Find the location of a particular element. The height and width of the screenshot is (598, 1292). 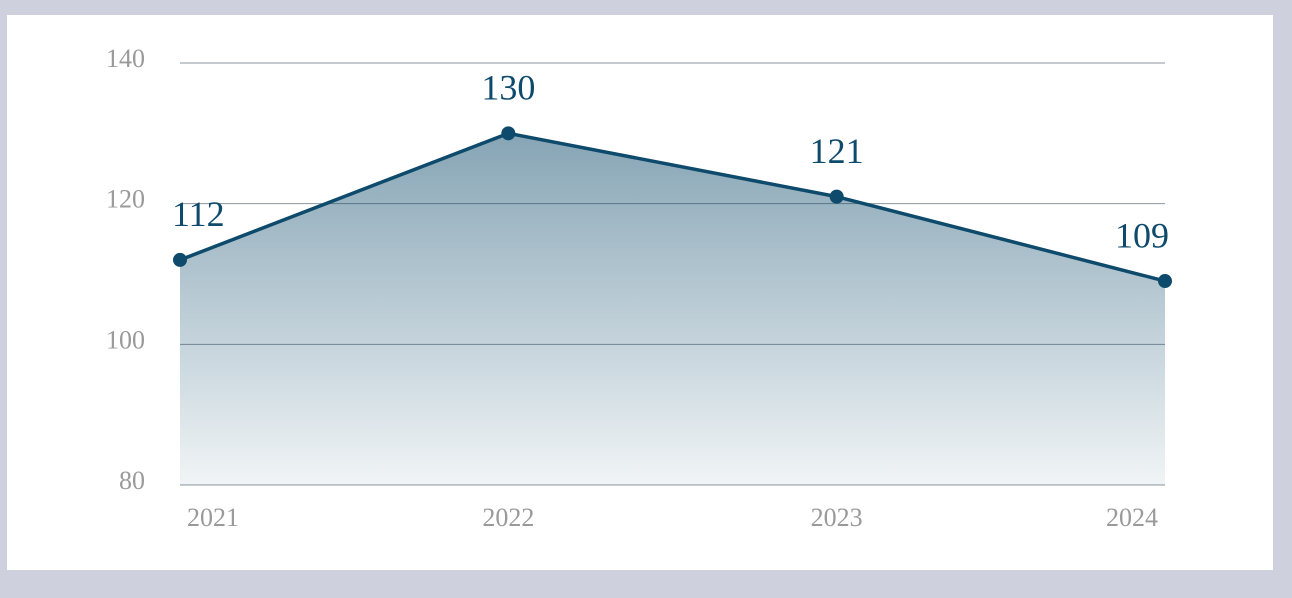

value-label: 121 is located at coordinates (837, 151).